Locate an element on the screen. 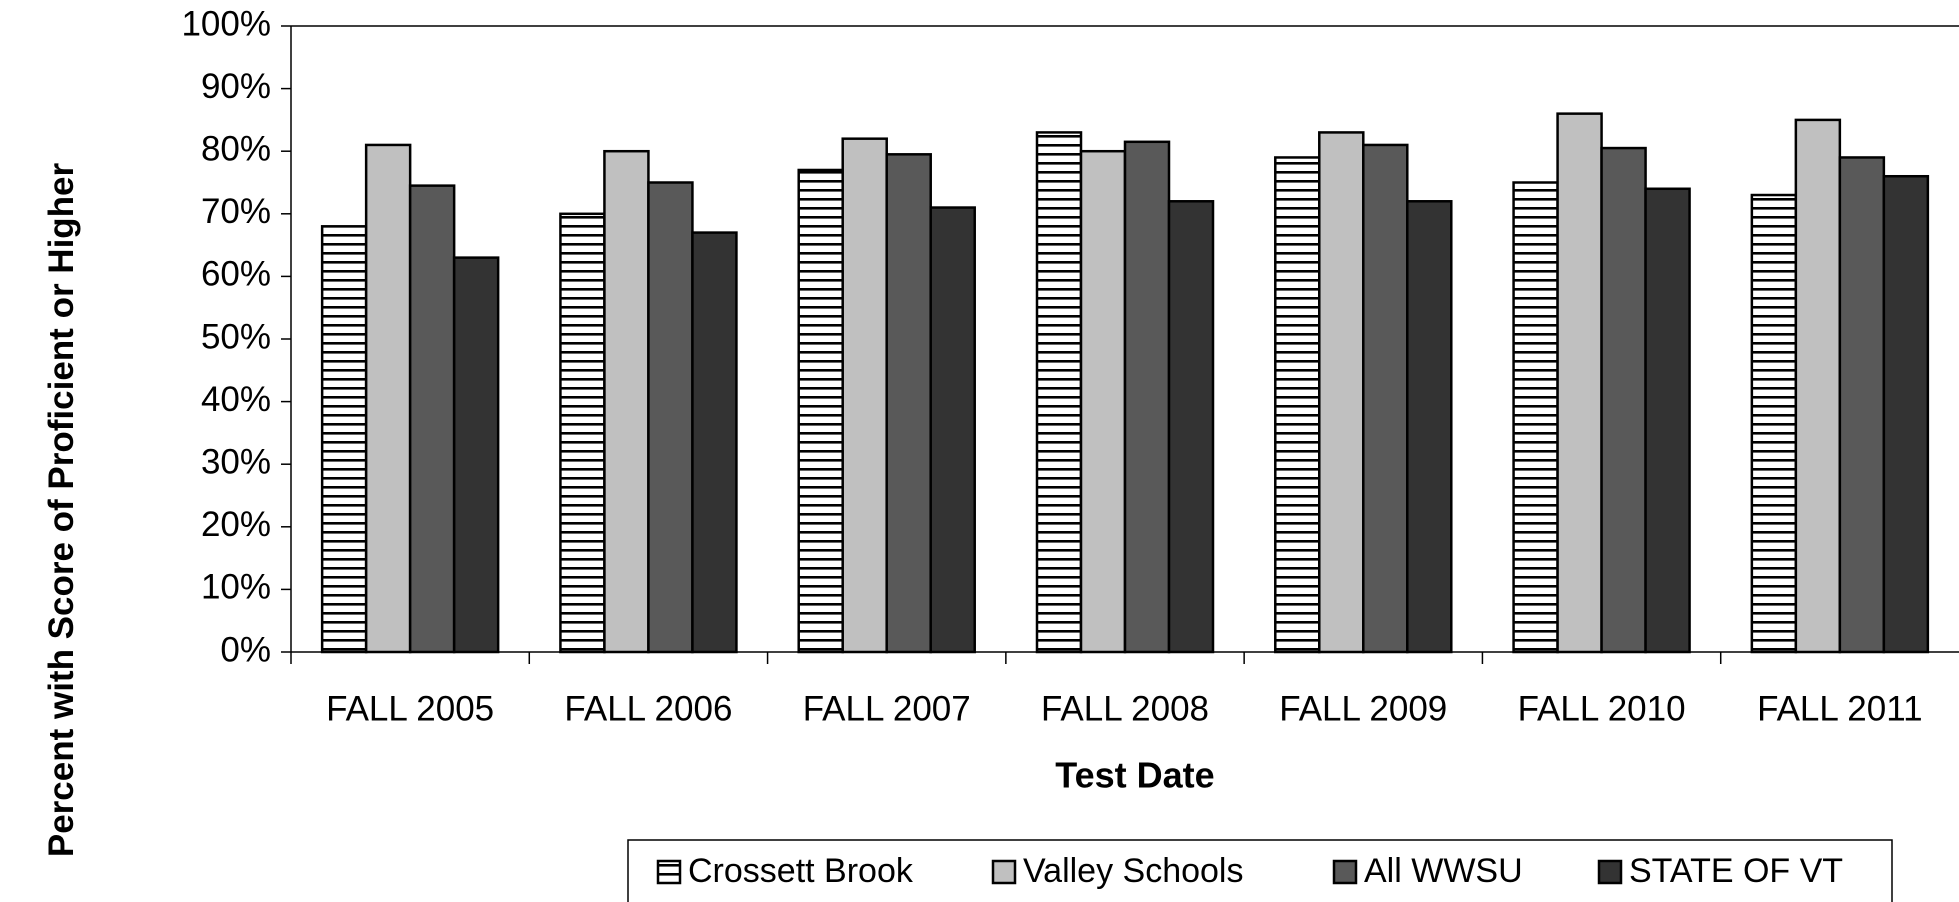 The image size is (1959, 902). x-tick-label: FALL 2006 is located at coordinates (648, 708).